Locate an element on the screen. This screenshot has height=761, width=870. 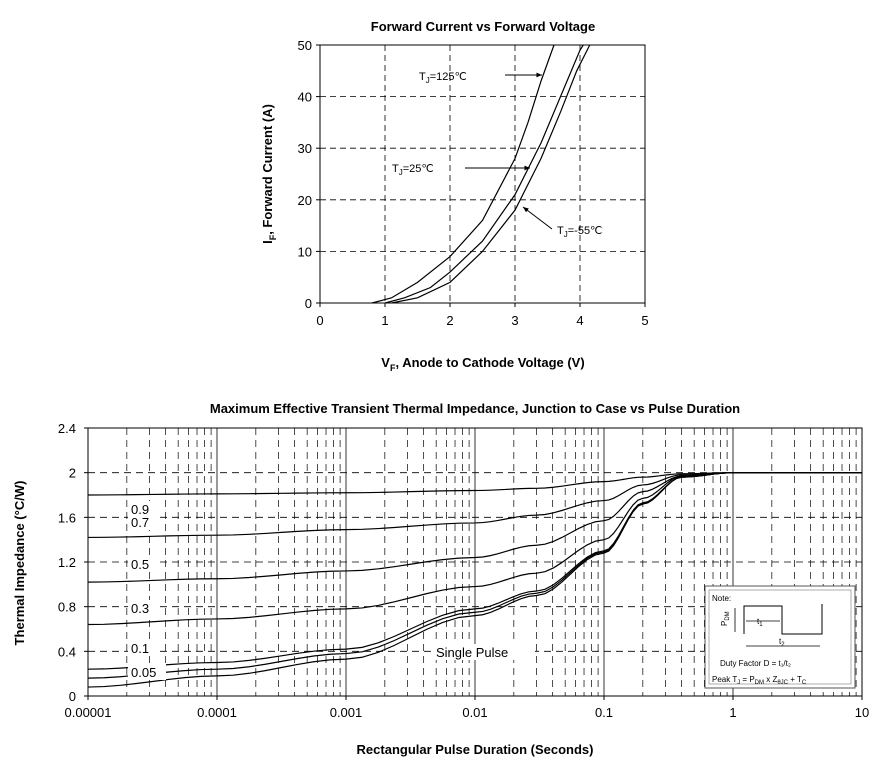
y-tick-label: 0.8 is located at coordinates (67, 607).